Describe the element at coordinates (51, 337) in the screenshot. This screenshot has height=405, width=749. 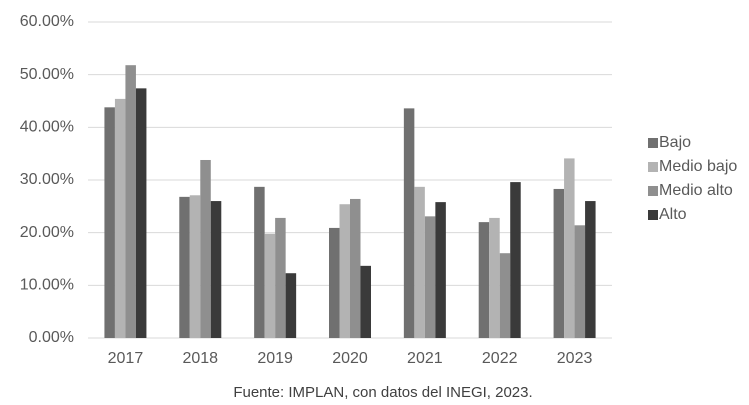
I see `y-tick-label: 0.00%` at that location.